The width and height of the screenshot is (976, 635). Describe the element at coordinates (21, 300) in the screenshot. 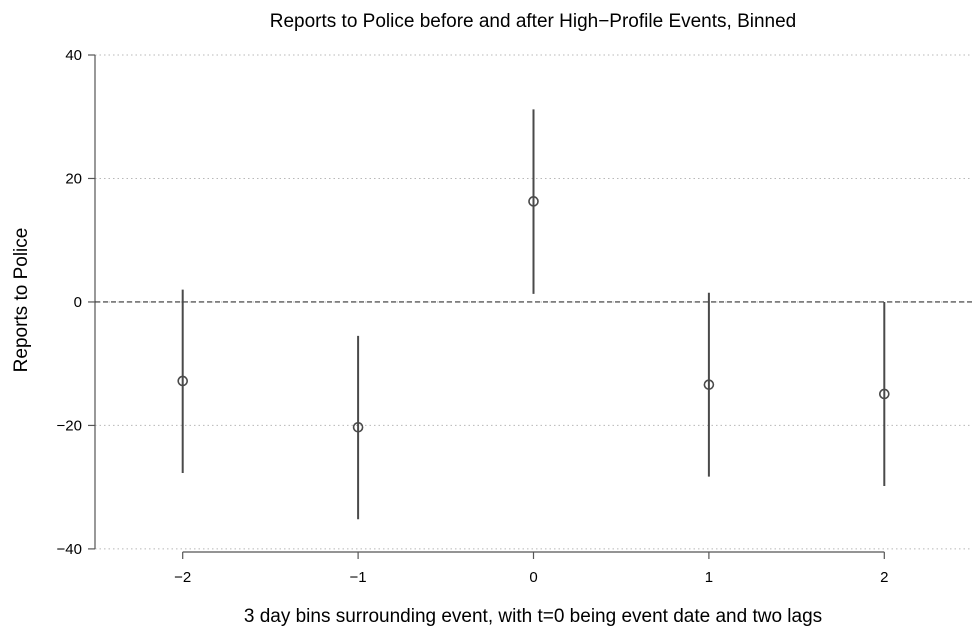

I see `y-axis-label: Reports to Police` at that location.